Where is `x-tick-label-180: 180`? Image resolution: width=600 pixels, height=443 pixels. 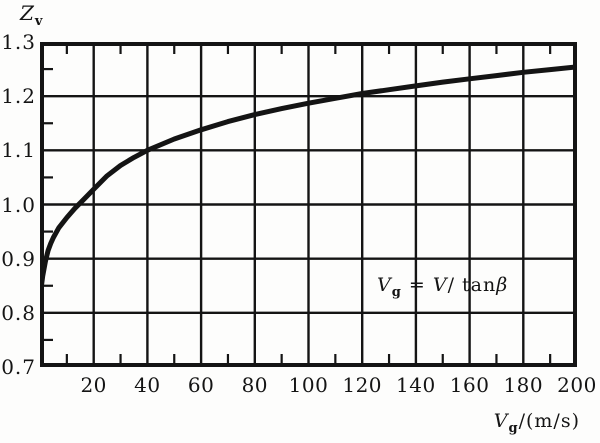 x-tick-label-180: 180 is located at coordinates (523, 385).